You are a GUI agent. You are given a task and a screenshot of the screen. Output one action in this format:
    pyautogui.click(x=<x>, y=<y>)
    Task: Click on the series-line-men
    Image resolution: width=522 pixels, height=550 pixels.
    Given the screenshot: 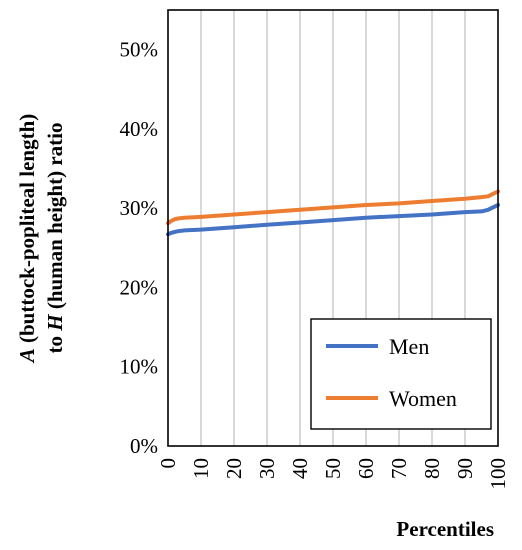 What is the action you would take?
    pyautogui.click(x=333, y=220)
    